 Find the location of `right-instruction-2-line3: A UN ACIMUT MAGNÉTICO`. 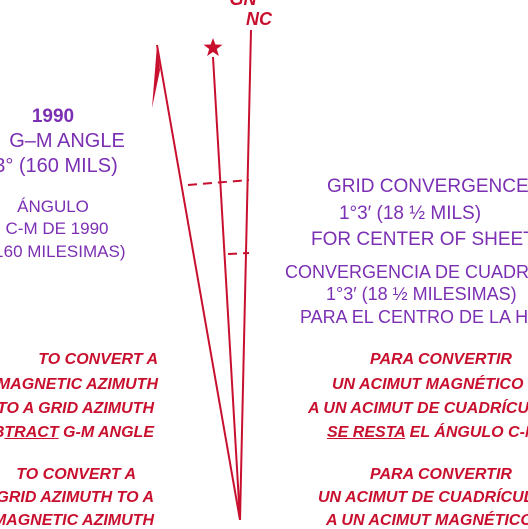

right-instruction-2-line3: A UN ACIMUT MAGNÉTICO is located at coordinates (427, 520).